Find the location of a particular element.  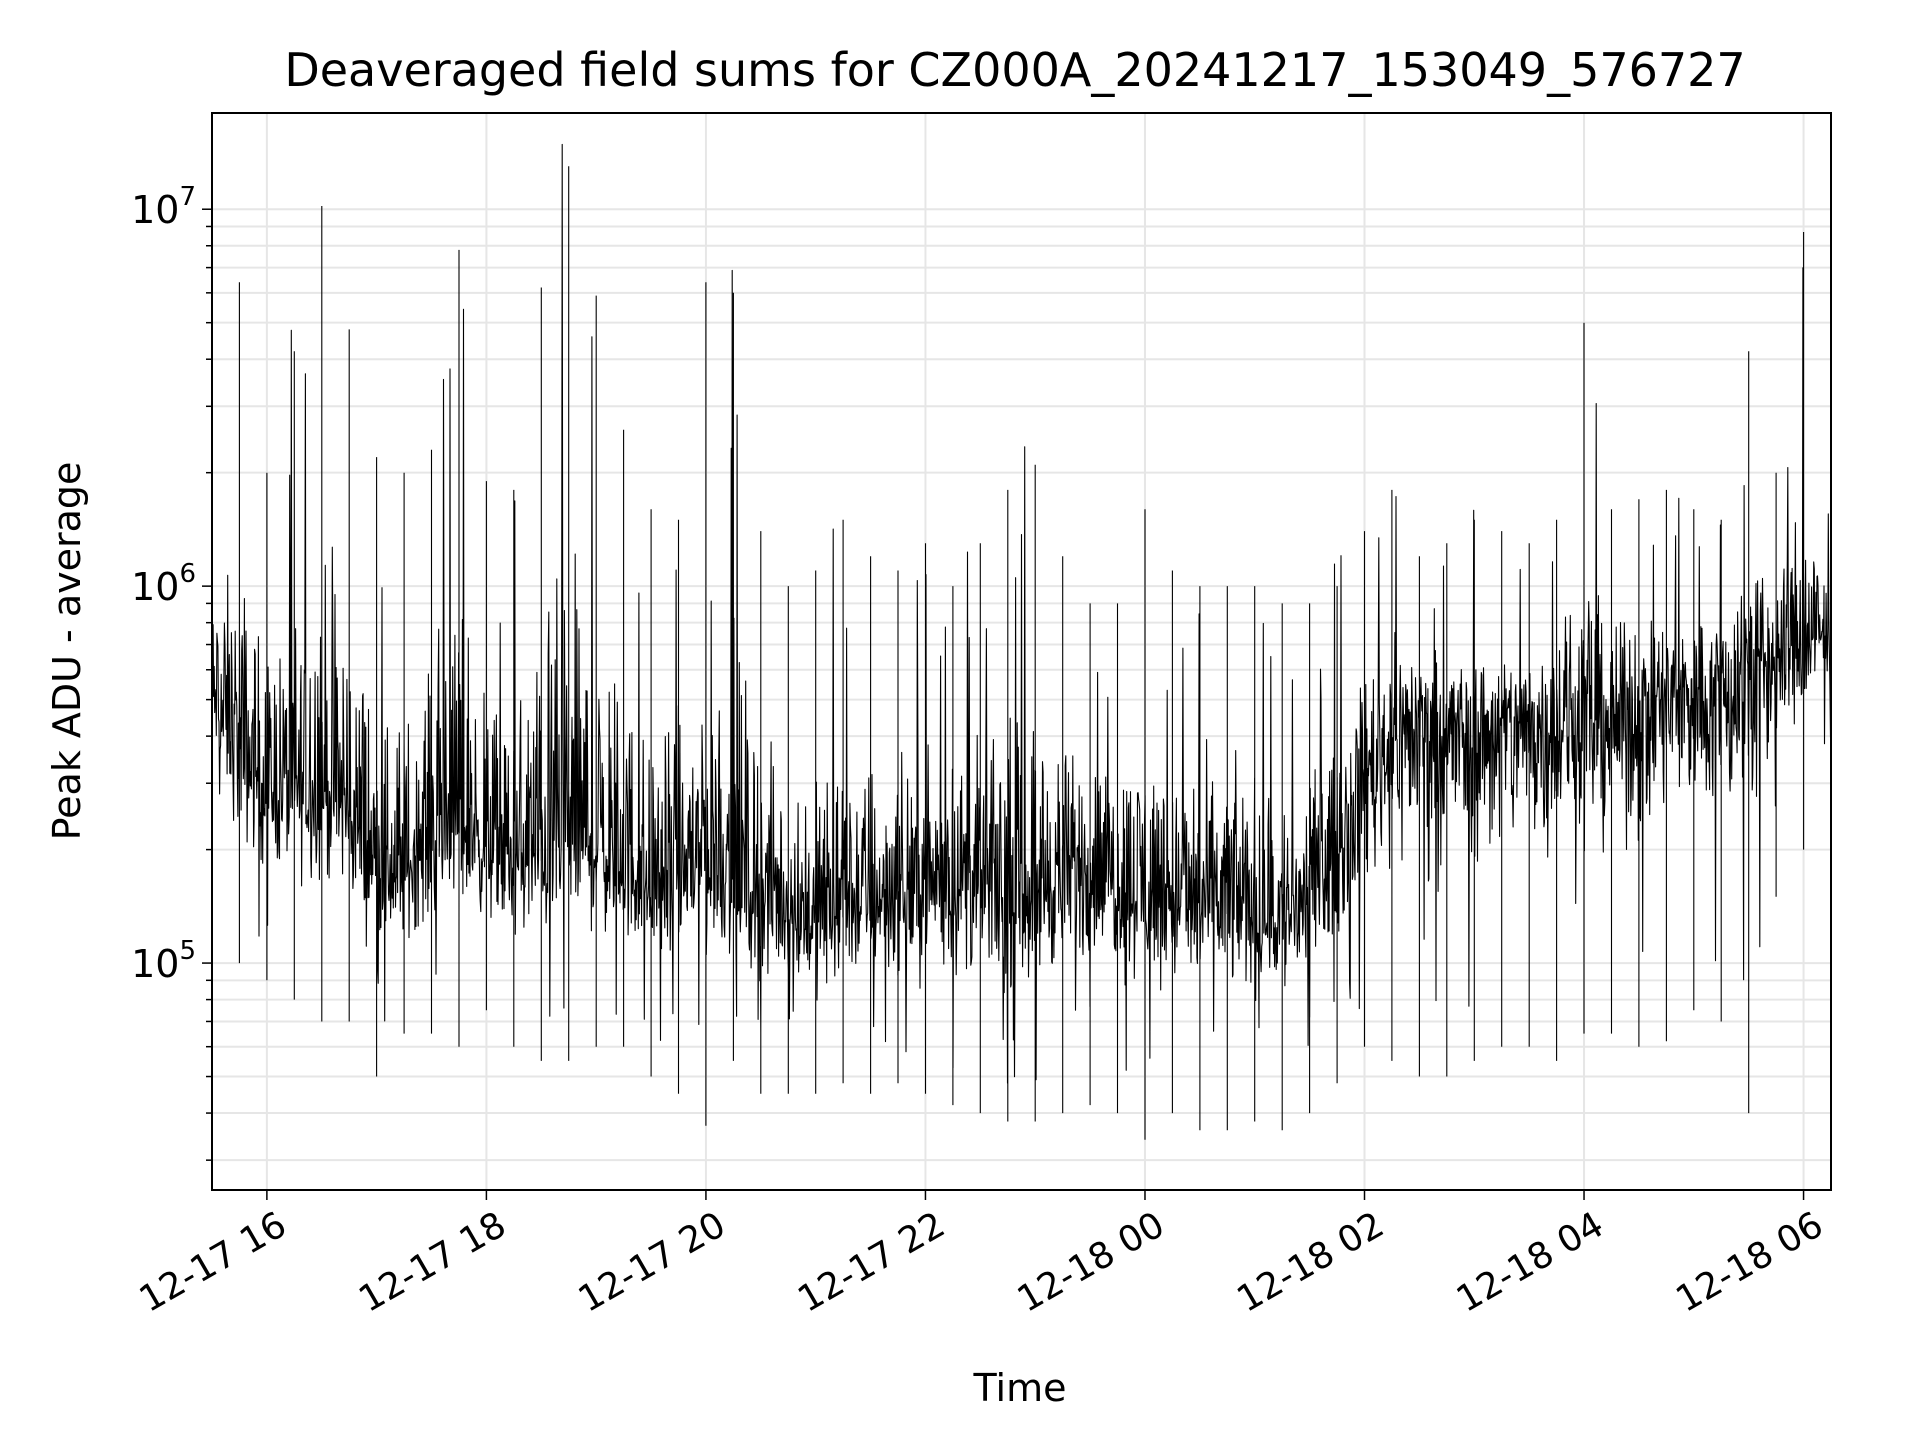

y-tick-label: 10⁵ is located at coordinates (163, 961).